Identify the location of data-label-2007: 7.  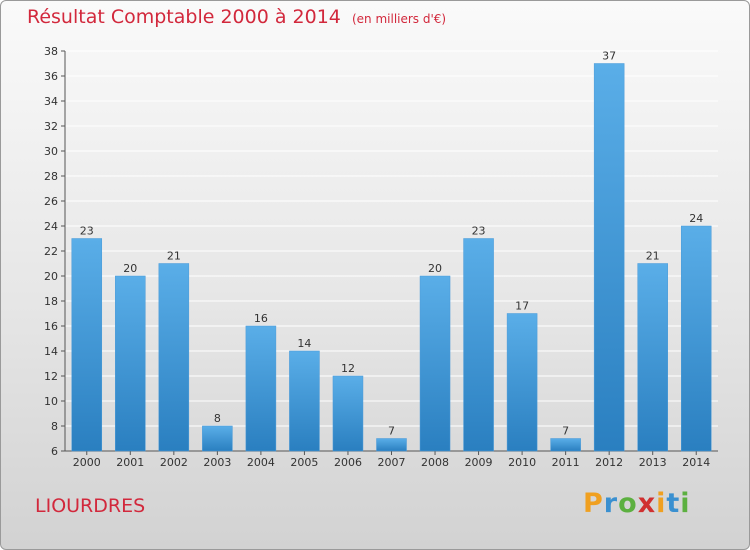
(391, 431).